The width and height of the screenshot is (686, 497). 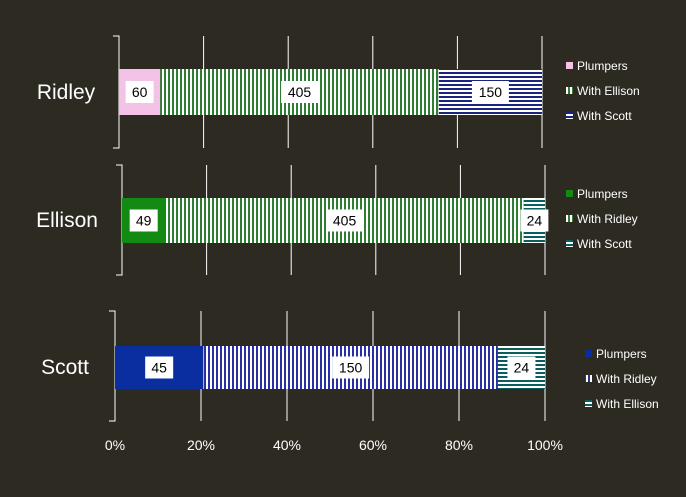 What do you see at coordinates (545, 445) in the screenshot?
I see `x-tick-label: 100%` at bounding box center [545, 445].